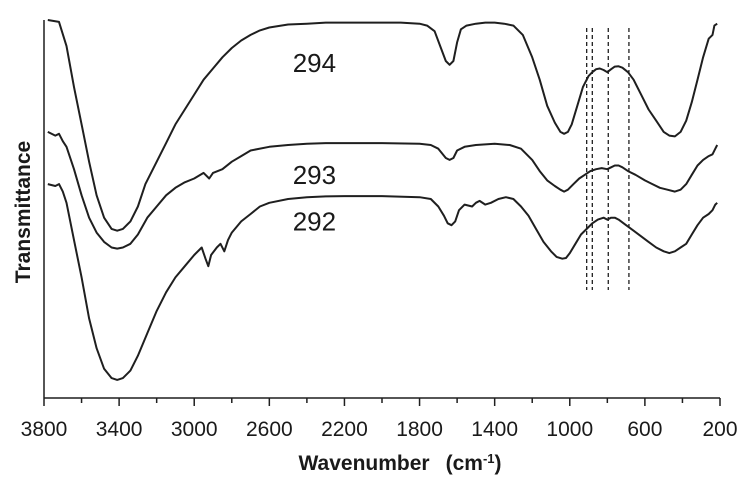  Describe the element at coordinates (269, 429) in the screenshot. I see `x-tick-label-2600: 2600` at that location.